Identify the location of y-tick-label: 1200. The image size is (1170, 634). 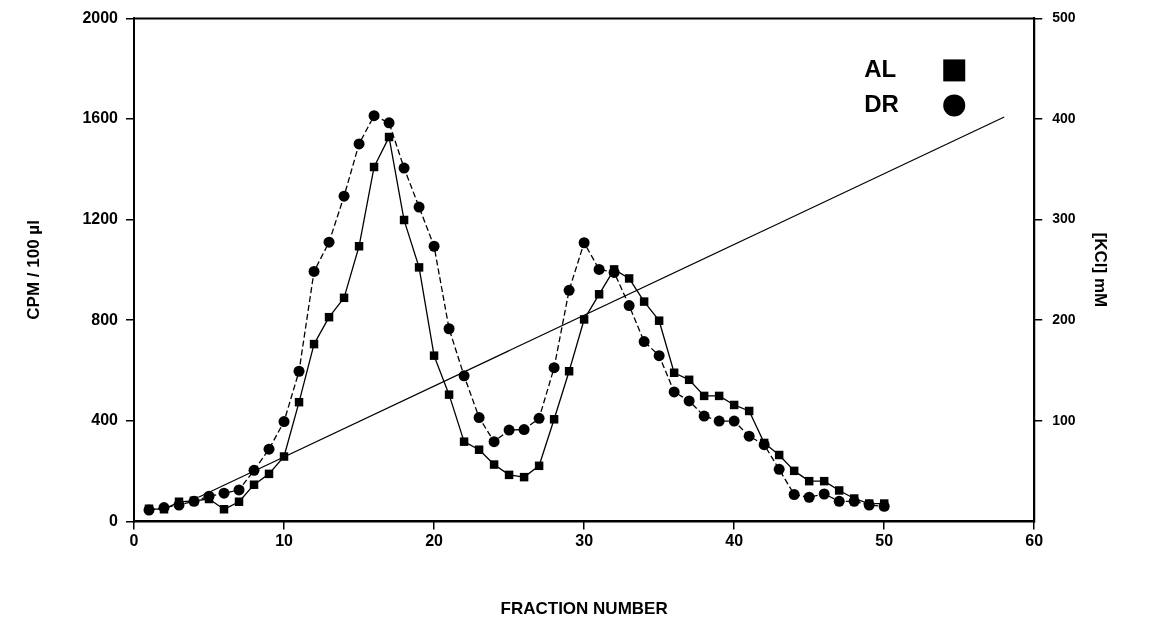
(100, 219).